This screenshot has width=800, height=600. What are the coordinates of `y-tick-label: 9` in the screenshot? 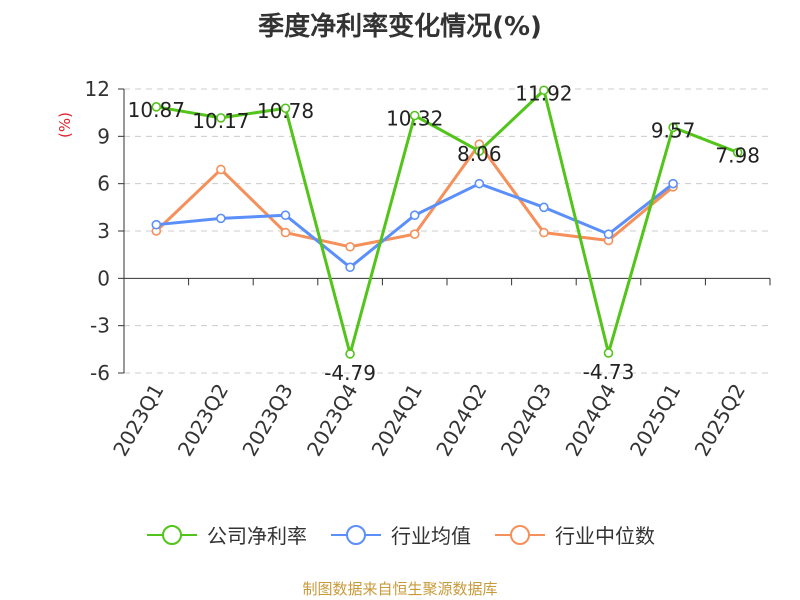 It's located at (103, 136).